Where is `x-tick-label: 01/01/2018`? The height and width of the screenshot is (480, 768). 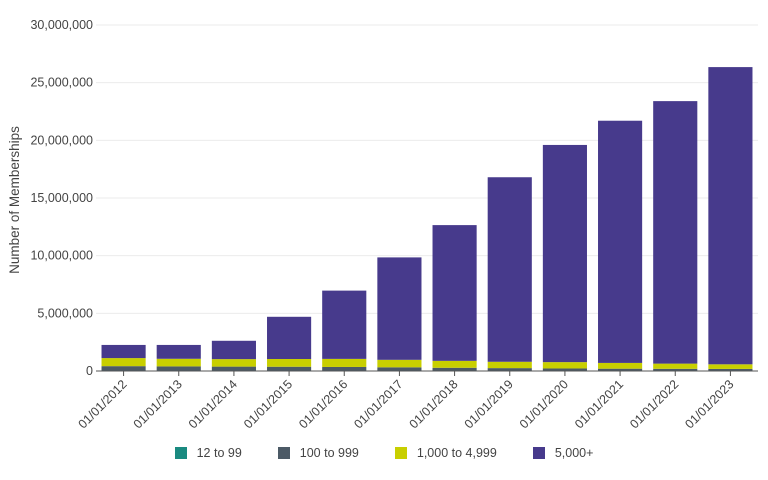
x-tick-label: 01/01/2018 is located at coordinates (434, 404).